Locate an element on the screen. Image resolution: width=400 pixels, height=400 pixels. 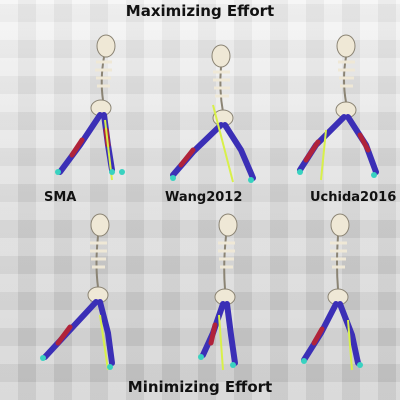
skeleton-wang2012-min is located at coordinates (218, 292).